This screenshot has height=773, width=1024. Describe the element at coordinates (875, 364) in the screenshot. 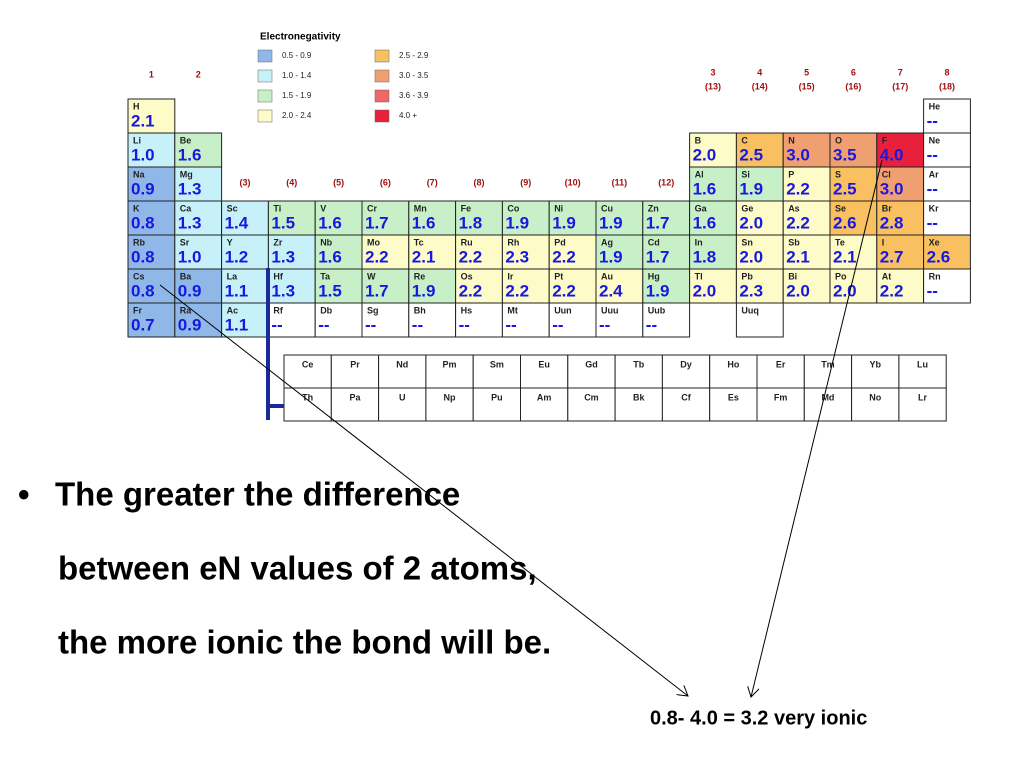

I see `element-symbol: Yb` at that location.